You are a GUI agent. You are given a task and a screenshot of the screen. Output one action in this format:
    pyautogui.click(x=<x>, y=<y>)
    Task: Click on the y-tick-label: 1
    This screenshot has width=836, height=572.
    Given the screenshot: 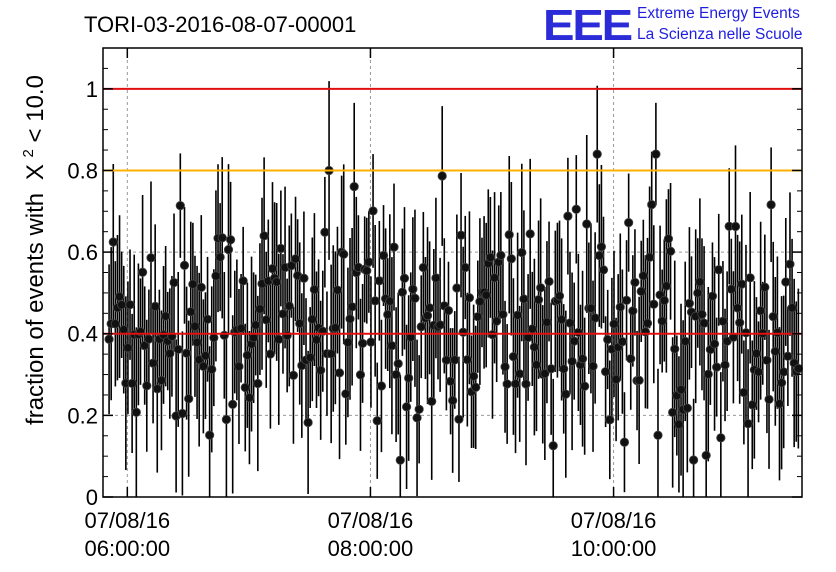 What is the action you would take?
    pyautogui.click(x=92, y=89)
    